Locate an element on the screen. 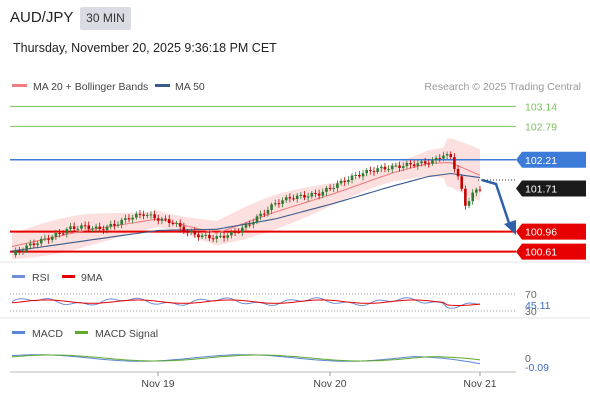 This screenshot has width=590, height=400. ma50-legend-label: MA 50 is located at coordinates (190, 87).